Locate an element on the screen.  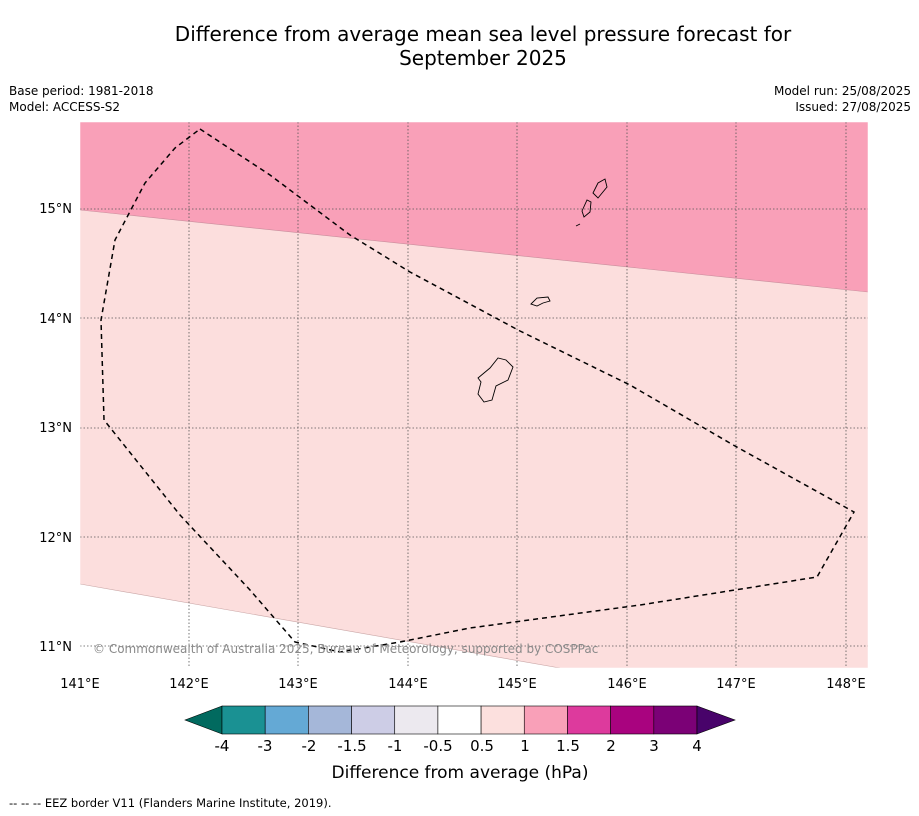
meta-left: Base period: 1981-2018 Model: ACCESS-S2 is located at coordinates (81, 99).